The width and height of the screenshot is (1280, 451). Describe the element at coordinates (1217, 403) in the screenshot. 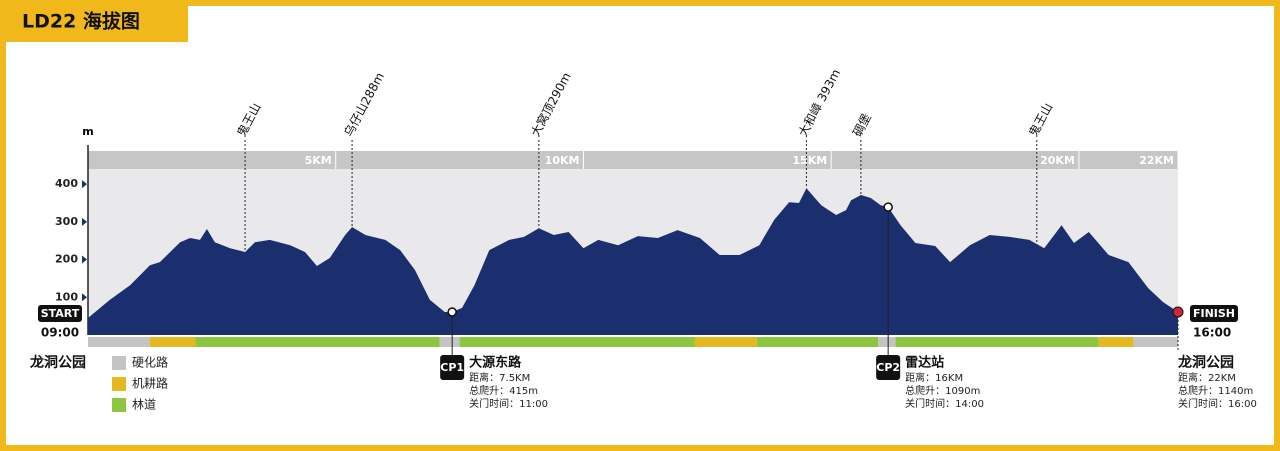

I see `finish-detail: 关门时间：16:00` at that location.